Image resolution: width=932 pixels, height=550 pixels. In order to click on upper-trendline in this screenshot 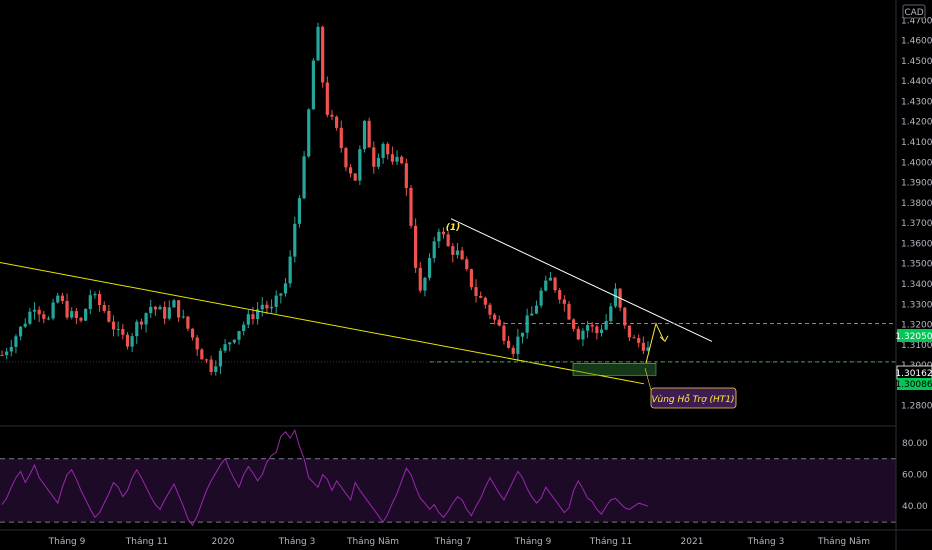, I will do `click(581, 280)`.